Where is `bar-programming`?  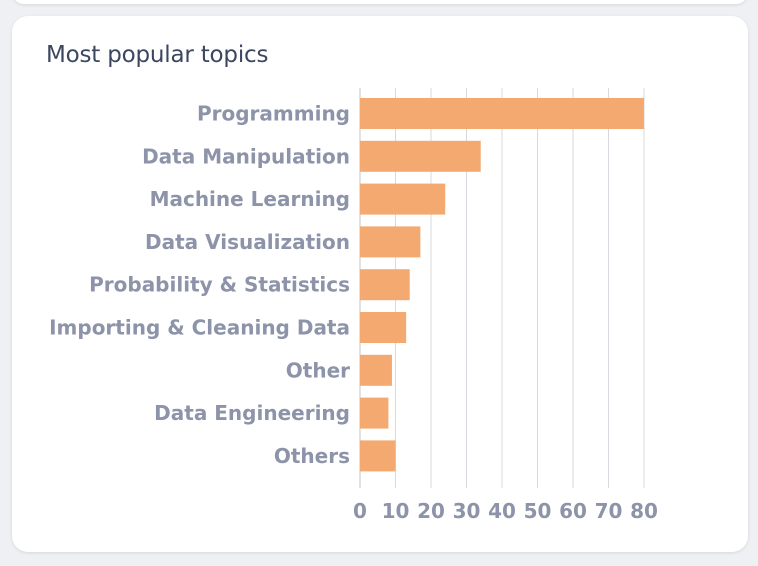
bar-programming is located at coordinates (502, 113).